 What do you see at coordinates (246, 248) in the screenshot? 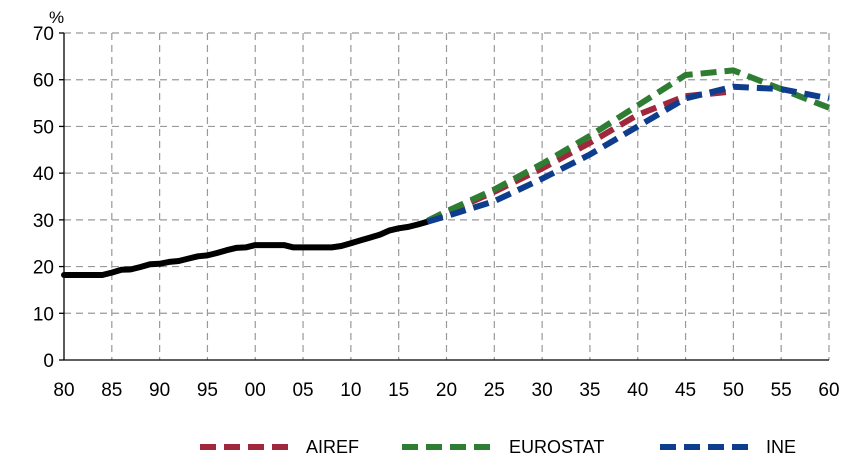
I see `series-line-historical` at bounding box center [246, 248].